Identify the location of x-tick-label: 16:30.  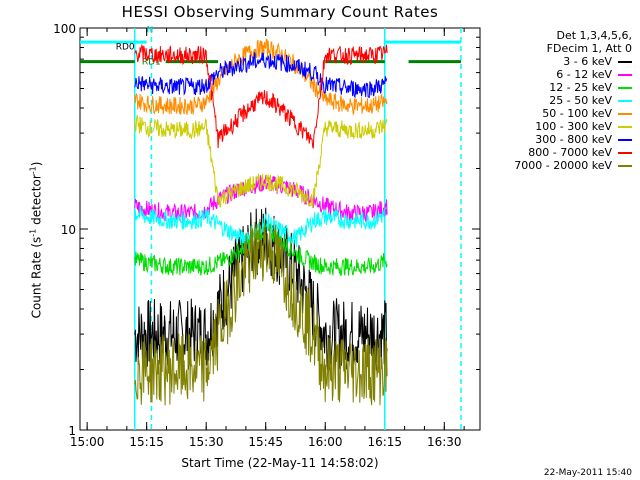
(444, 442).